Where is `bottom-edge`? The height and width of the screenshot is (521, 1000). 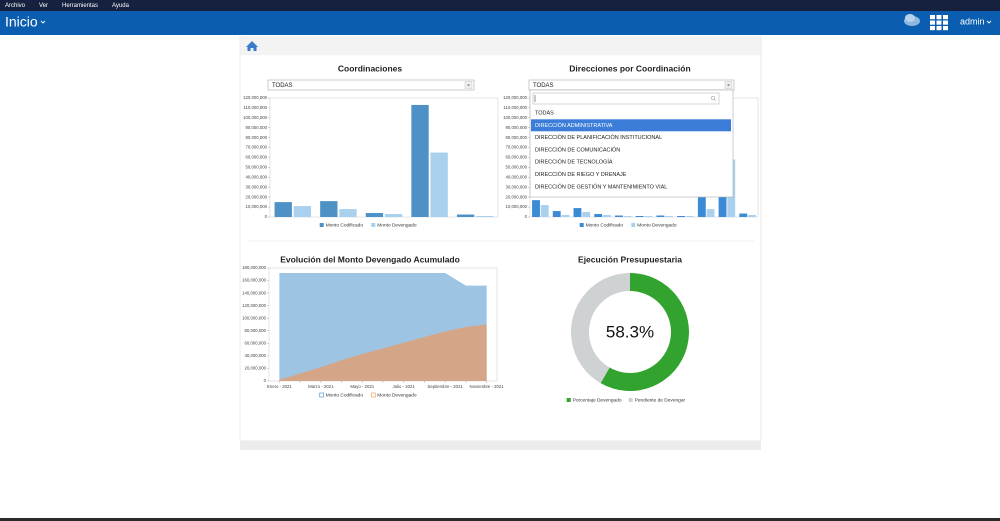
bottom-edge is located at coordinates (500, 519).